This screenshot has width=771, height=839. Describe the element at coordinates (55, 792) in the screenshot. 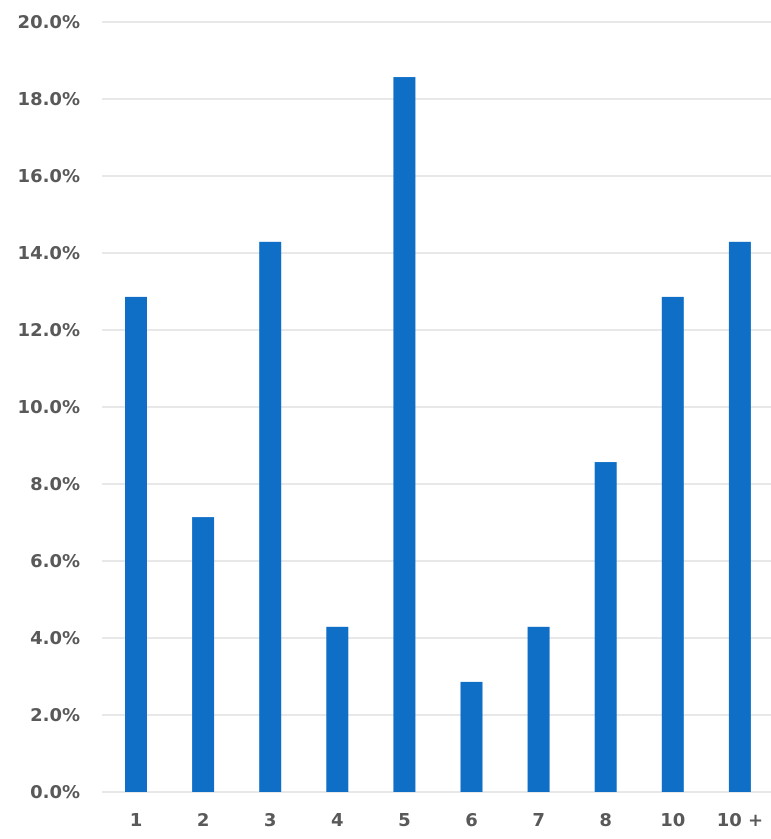

I see `y-tick-label: 0.0%` at that location.